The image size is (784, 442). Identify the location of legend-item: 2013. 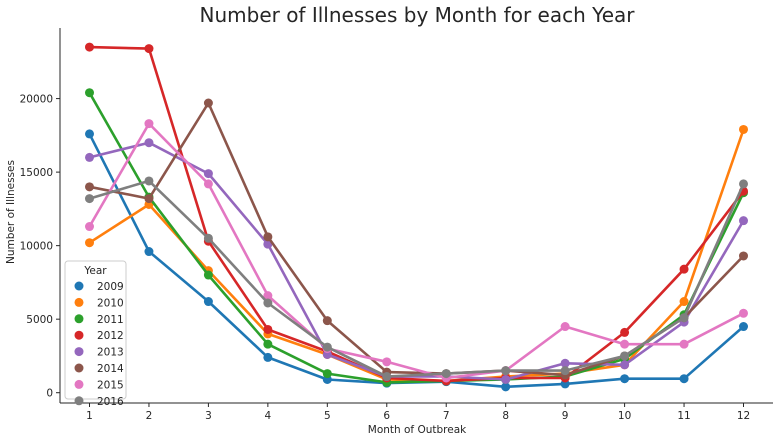
(99, 353).